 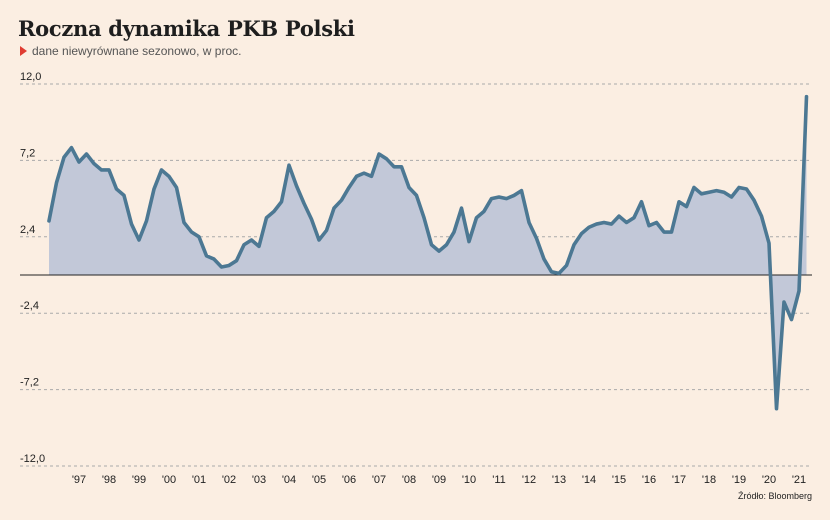 What do you see at coordinates (229, 480) in the screenshot?
I see `x-tick-label: '02` at bounding box center [229, 480].